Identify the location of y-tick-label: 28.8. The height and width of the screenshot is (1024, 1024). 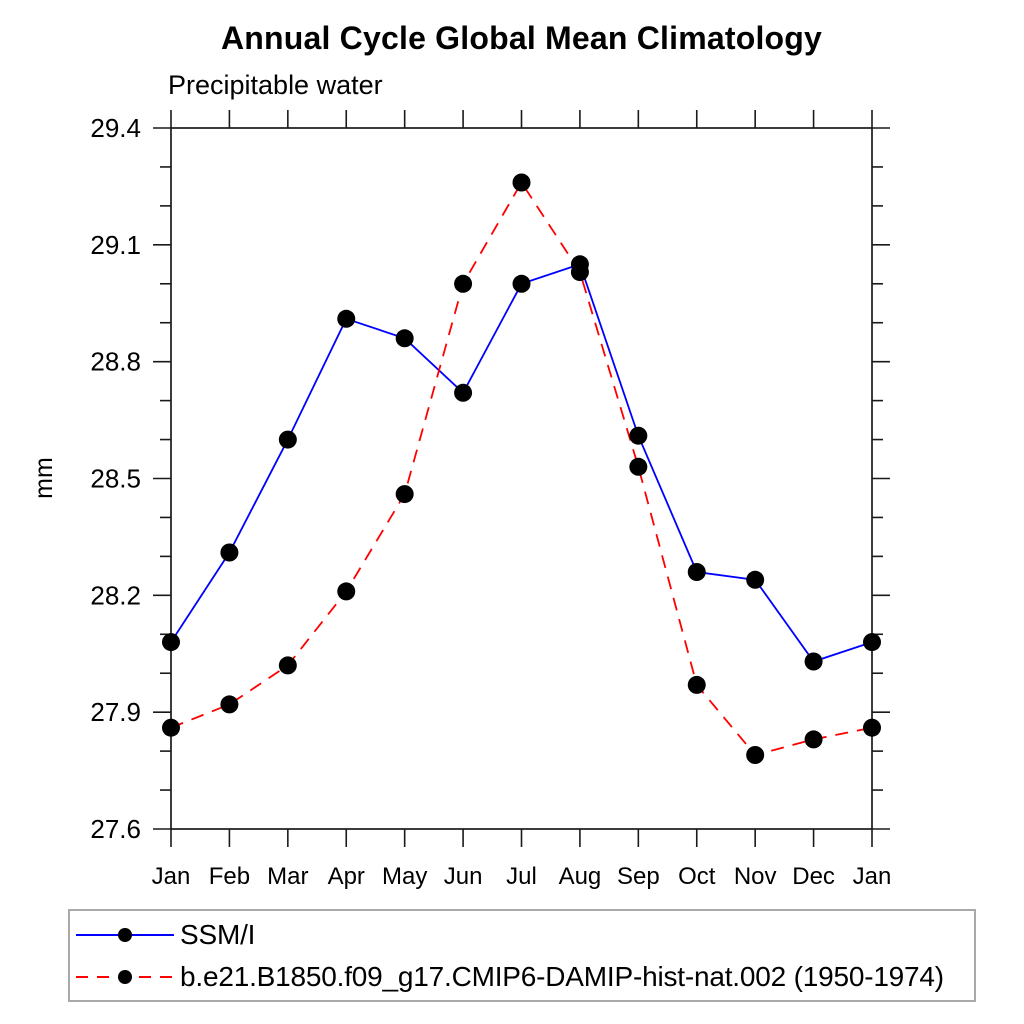
(115, 362).